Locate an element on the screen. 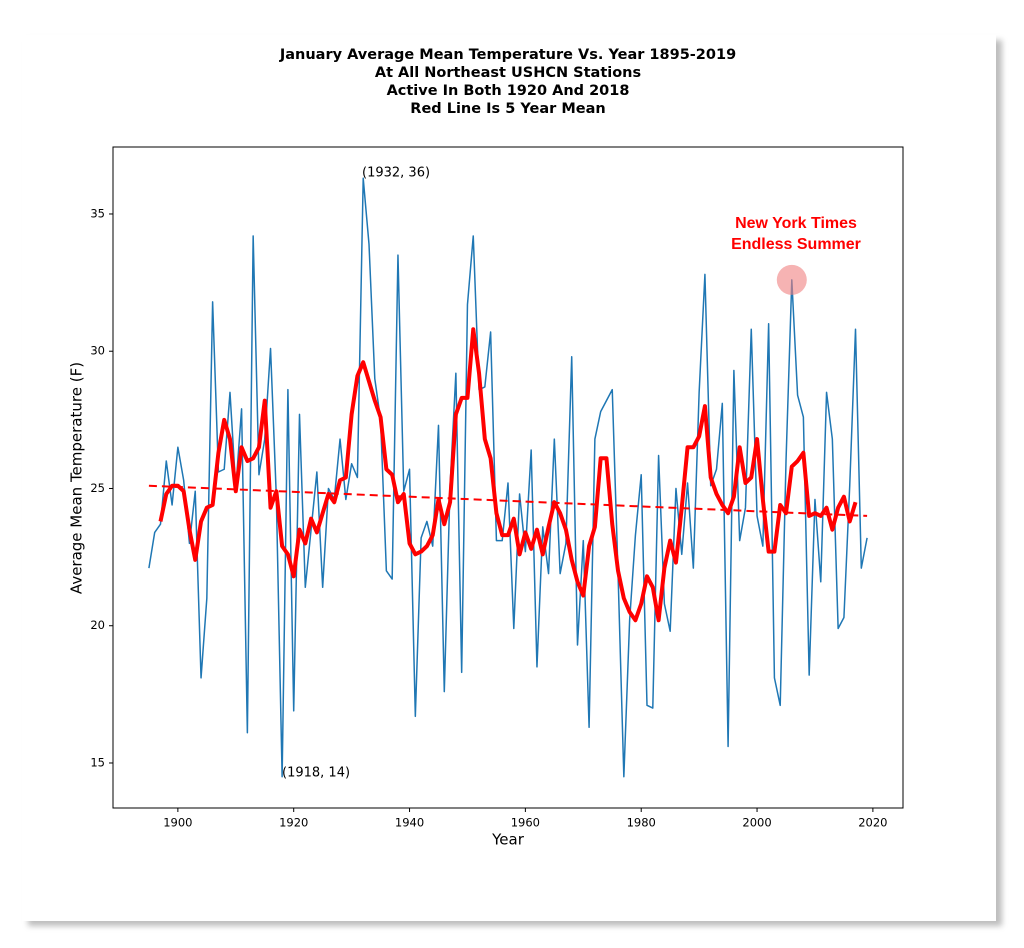 The image size is (1024, 948). data-line is located at coordinates (508, 500).